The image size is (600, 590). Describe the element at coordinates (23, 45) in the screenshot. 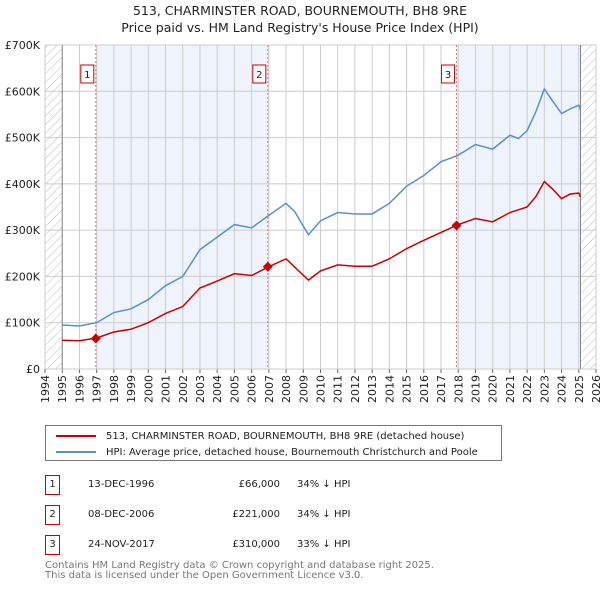

I see `y-tick-label: £700K` at that location.